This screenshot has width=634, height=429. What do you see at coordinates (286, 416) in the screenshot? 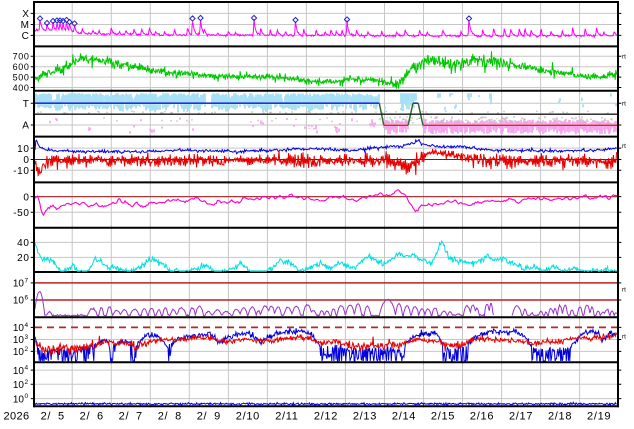
I see `svg-text: 2/11` at bounding box center [286, 416].